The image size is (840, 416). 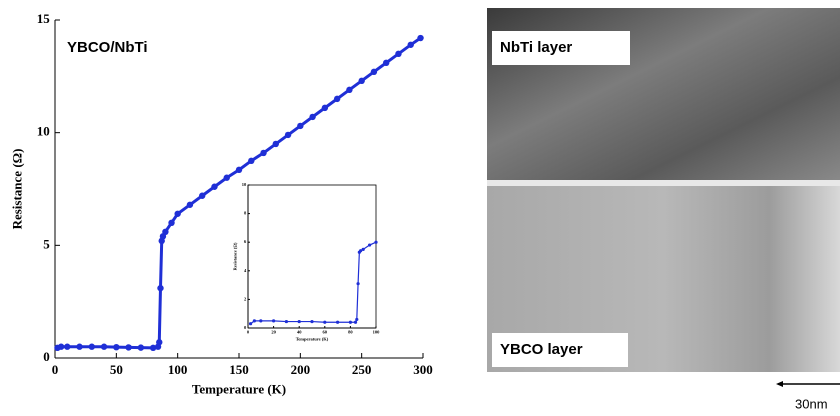 I want to click on image-label: YBCO layer, so click(x=541, y=349).